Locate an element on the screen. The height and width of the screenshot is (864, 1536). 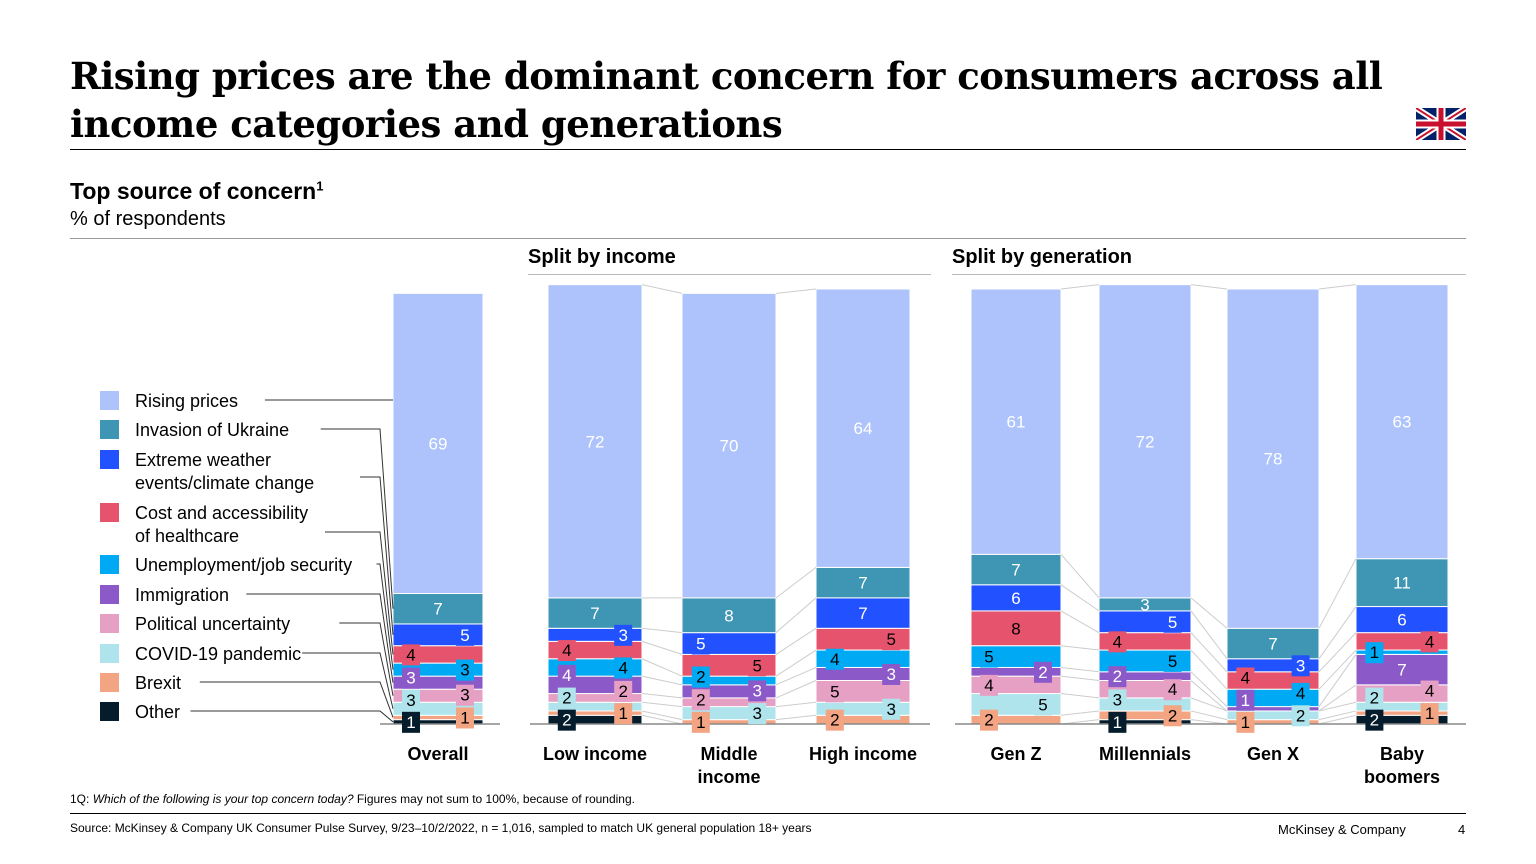
data-label: 69 is located at coordinates (438, 443).